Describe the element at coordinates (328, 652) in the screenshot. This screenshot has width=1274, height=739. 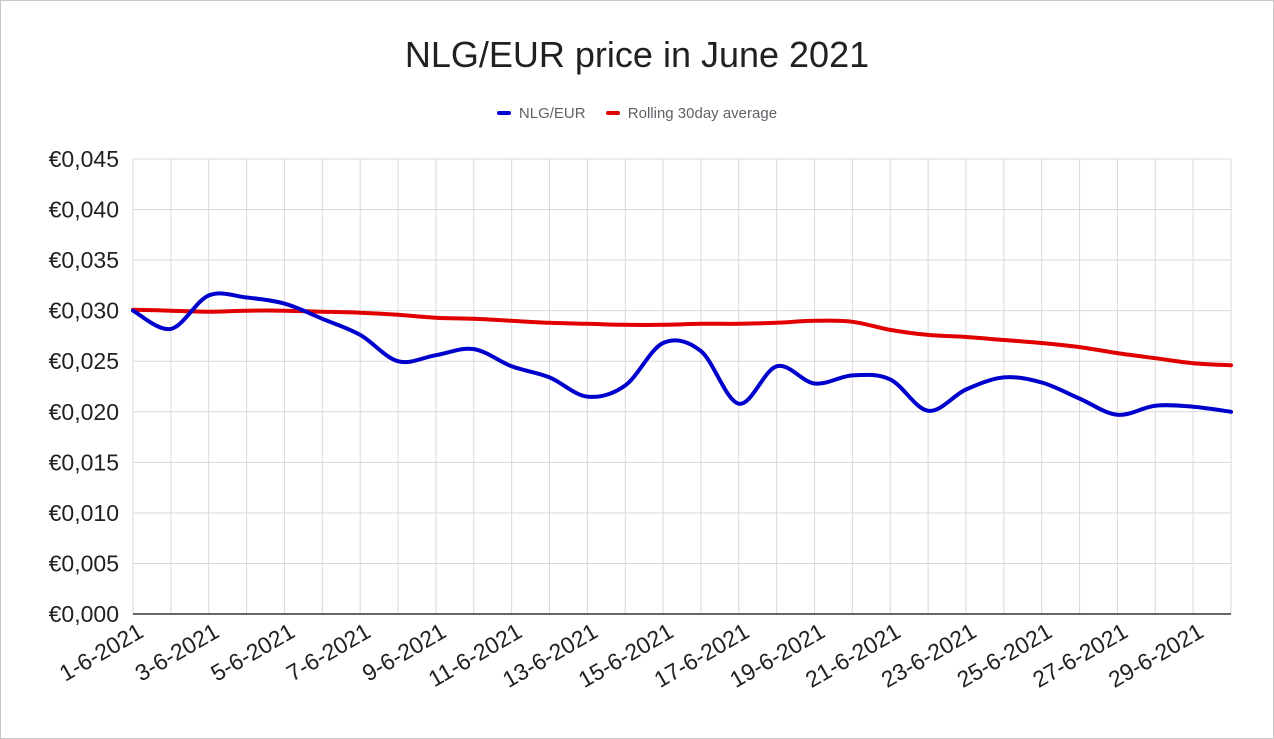
I see `x-tick-label: 7-6-2021` at that location.